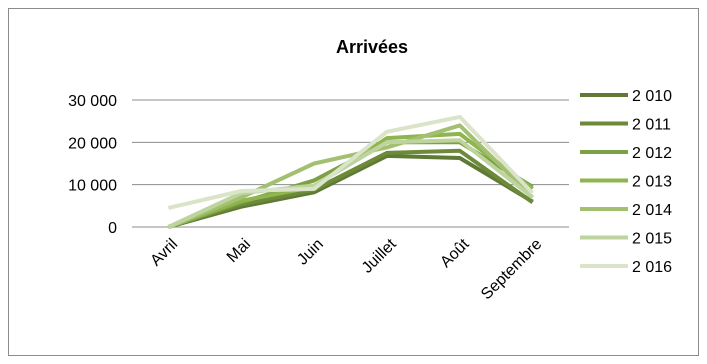 This screenshot has width=707, height=364. Describe the element at coordinates (239, 251) in the screenshot. I see `x-tick-label: Mai` at that location.